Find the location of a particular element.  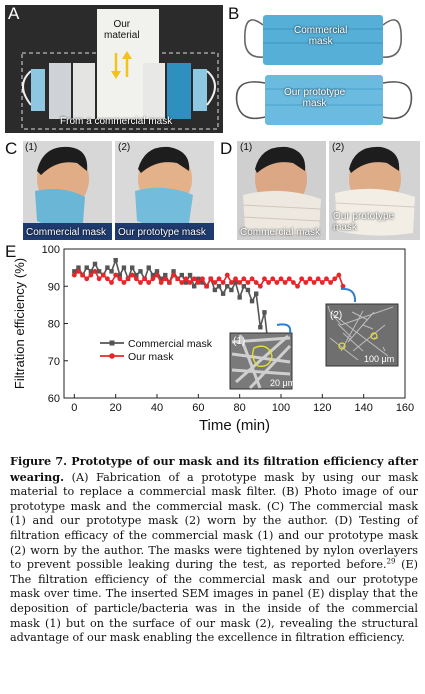

panel-e-letter: E is located at coordinates (11, 251).